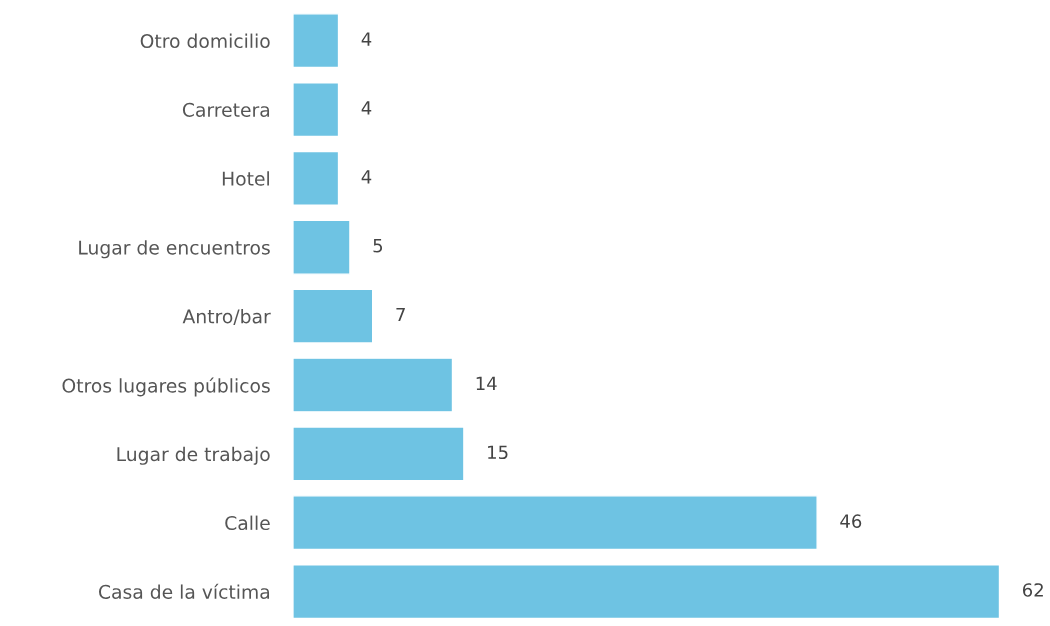 The height and width of the screenshot is (626, 1050). I want to click on data-label: 14, so click(486, 383).